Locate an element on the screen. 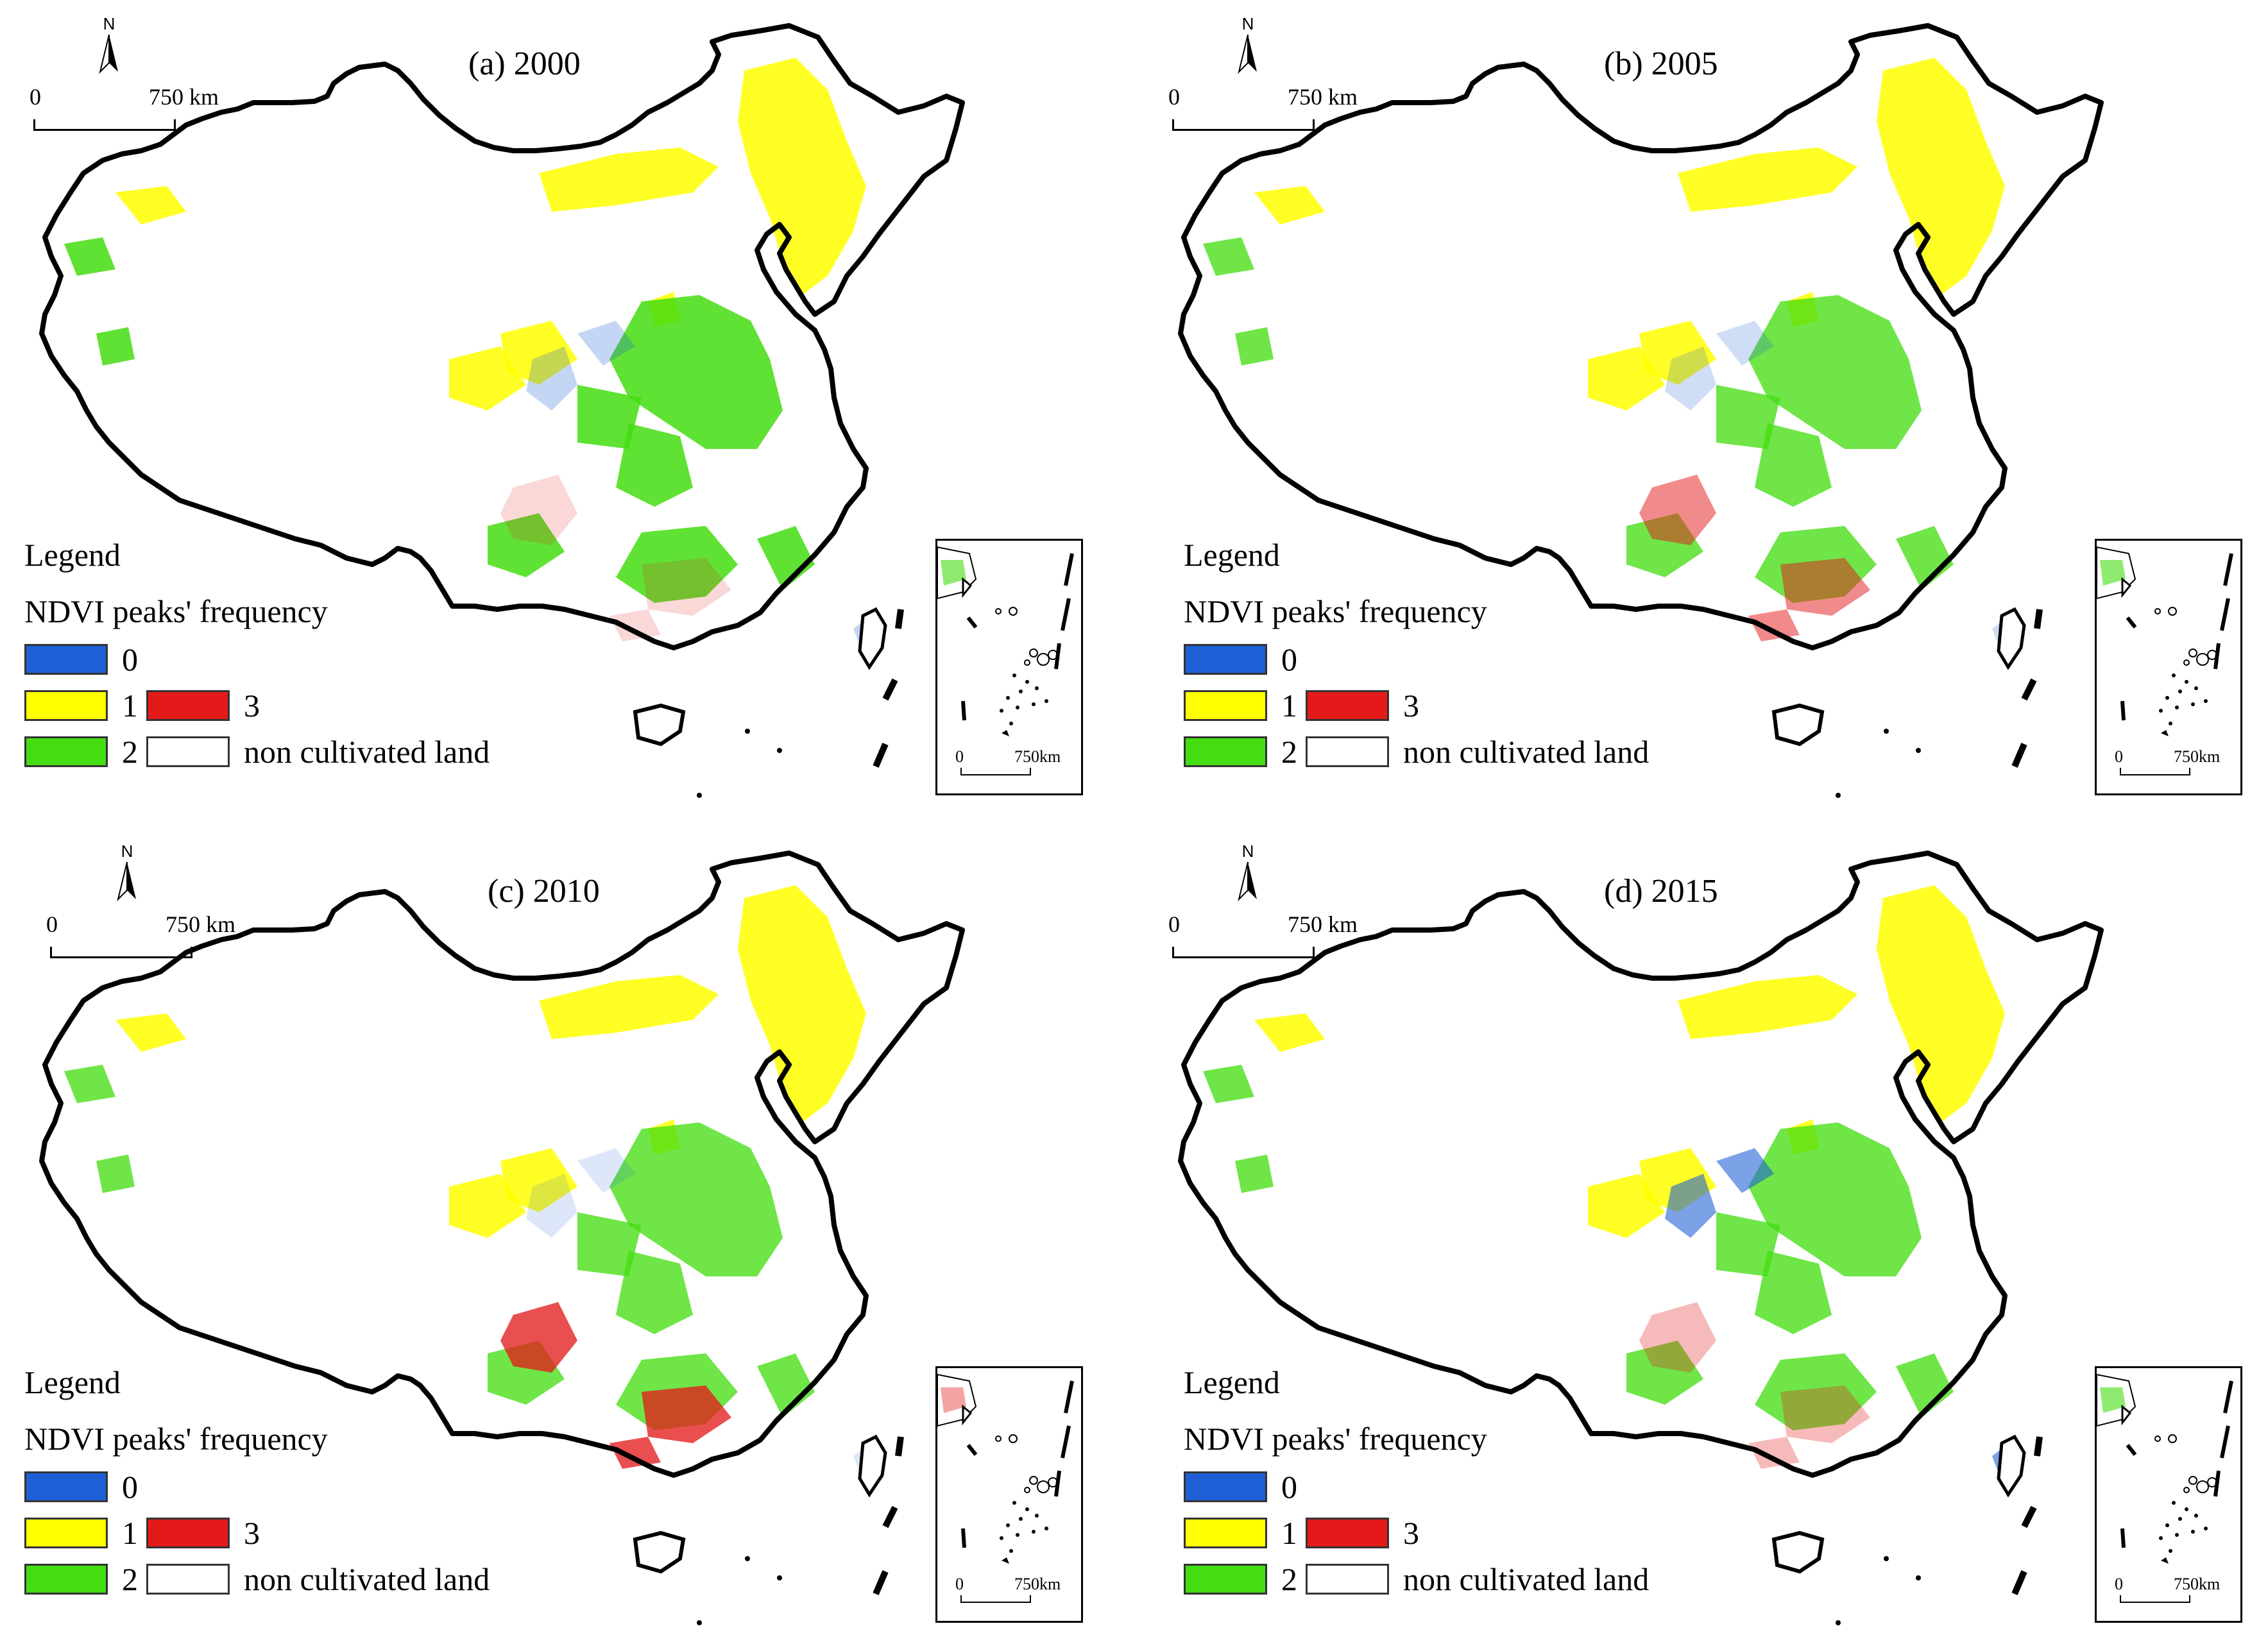 Image resolution: width=2268 pixels, height=1651 pixels. scale-bar-line is located at coordinates (121, 952).